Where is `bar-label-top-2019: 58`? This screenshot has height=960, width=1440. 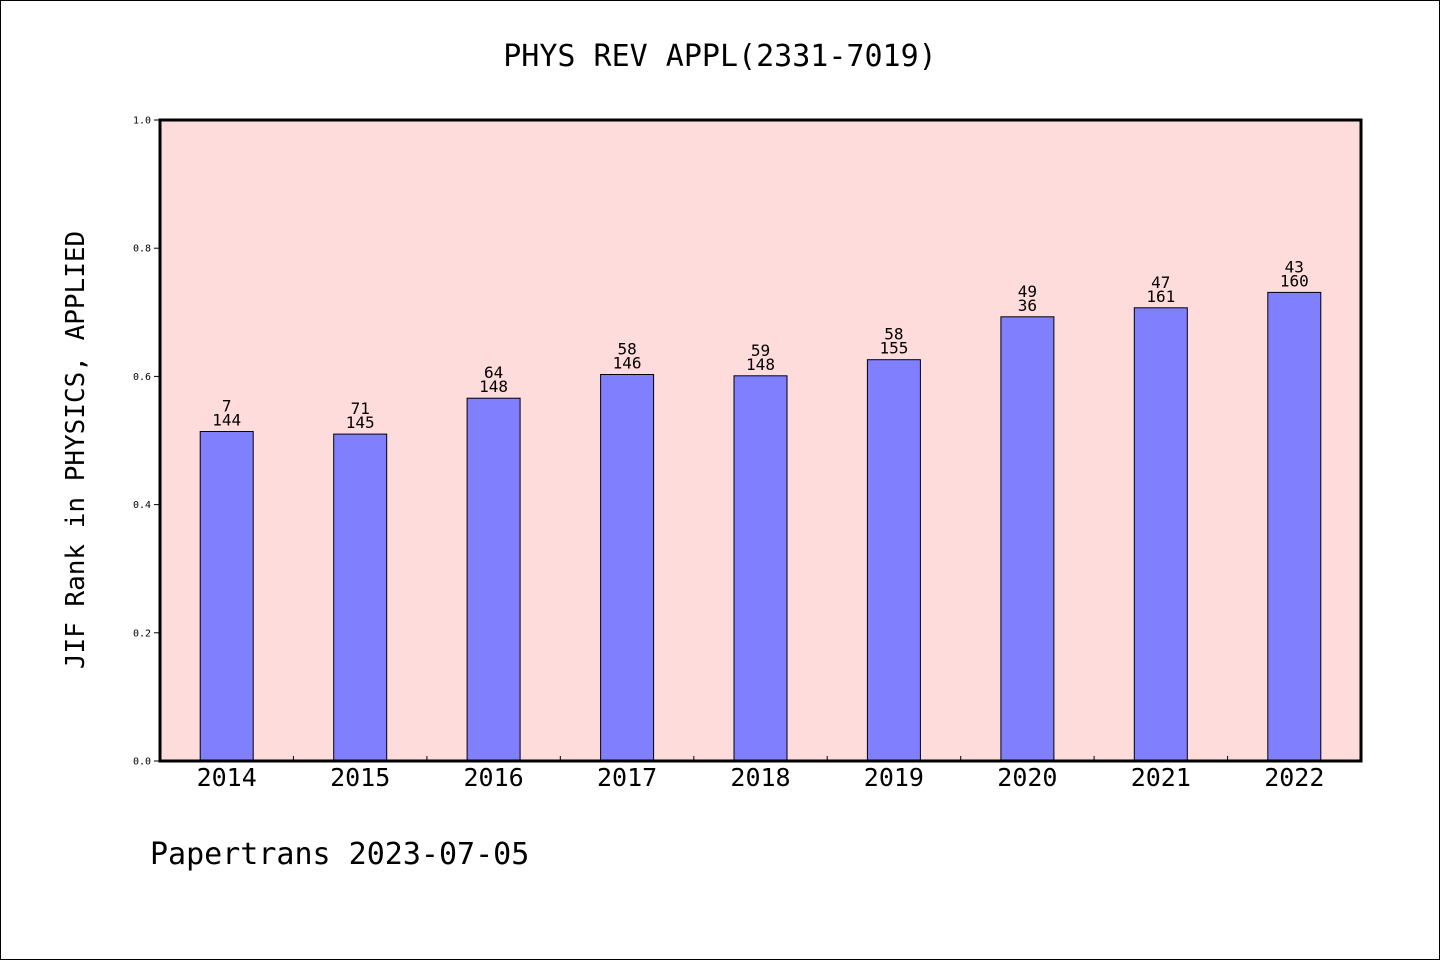
bar-label-top-2019: 58 is located at coordinates (893, 334).